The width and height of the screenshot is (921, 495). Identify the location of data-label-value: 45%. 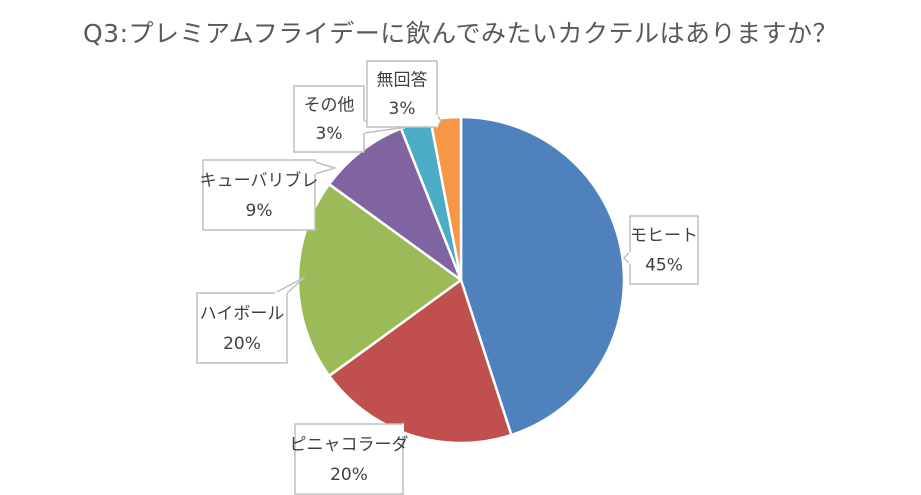
(664, 265).